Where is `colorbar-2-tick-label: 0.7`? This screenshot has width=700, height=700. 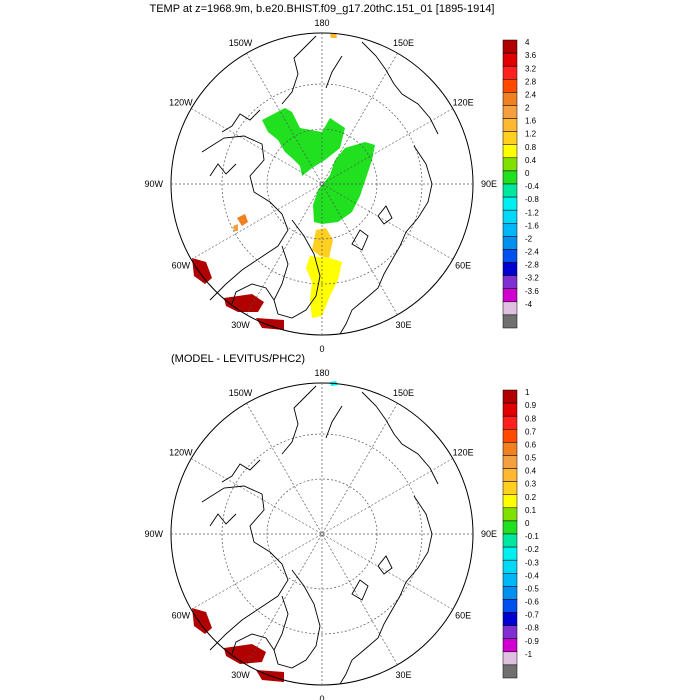
colorbar-2-tick-label: 0.7 is located at coordinates (531, 431).